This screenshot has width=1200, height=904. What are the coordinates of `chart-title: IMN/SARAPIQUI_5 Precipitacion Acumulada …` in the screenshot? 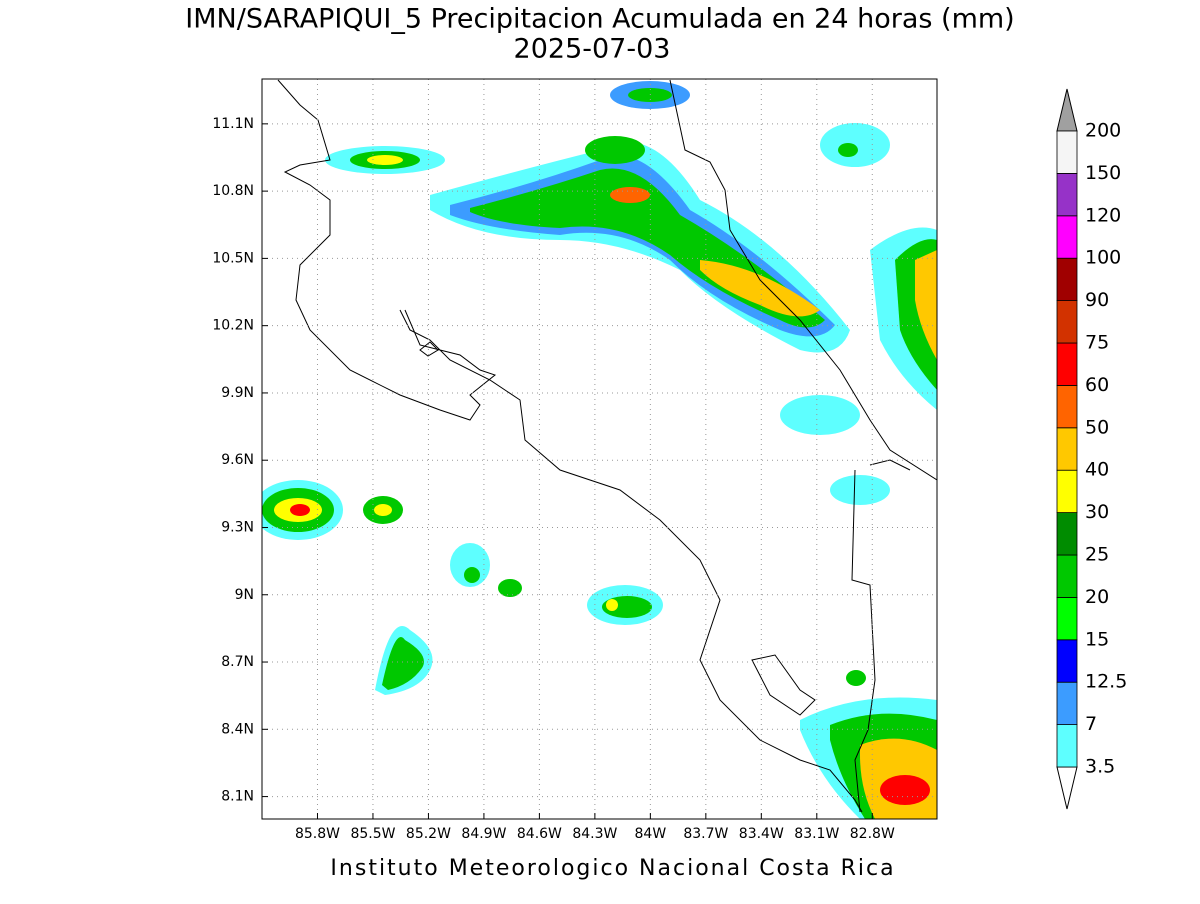 It's located at (599, 19).